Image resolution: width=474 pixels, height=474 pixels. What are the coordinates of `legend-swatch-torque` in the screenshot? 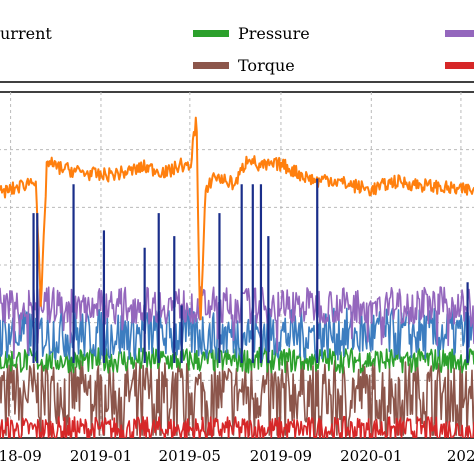 It's located at (211, 65).